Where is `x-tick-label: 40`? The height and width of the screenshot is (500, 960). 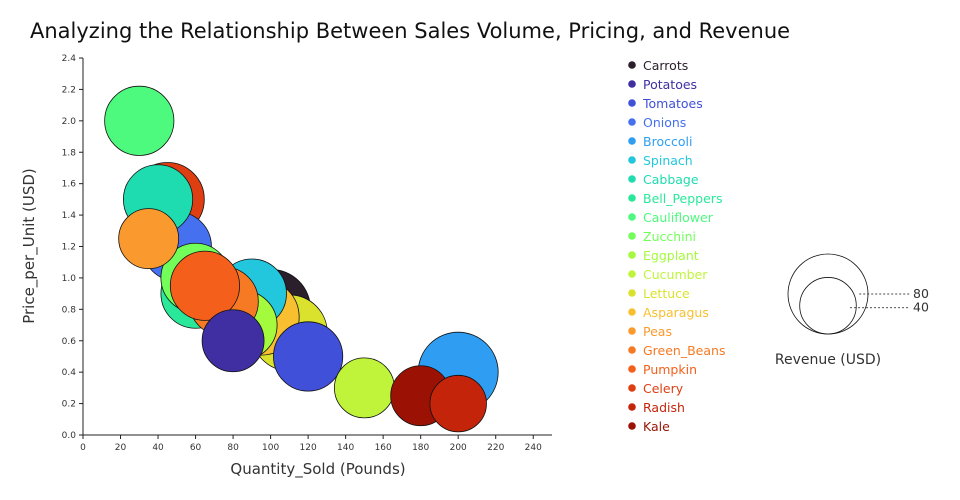
x-tick-label: 40 is located at coordinates (158, 448).